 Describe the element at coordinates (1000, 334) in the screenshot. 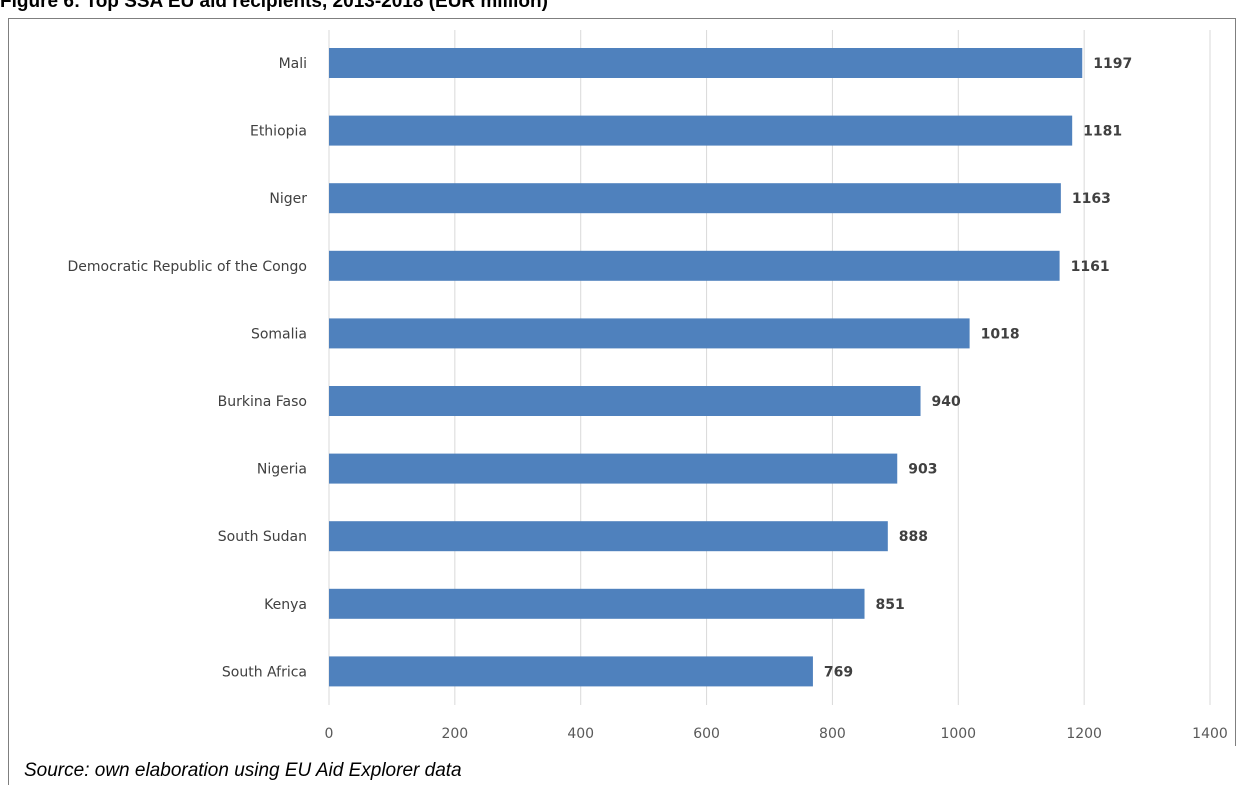

I see `data-label: 1018` at that location.